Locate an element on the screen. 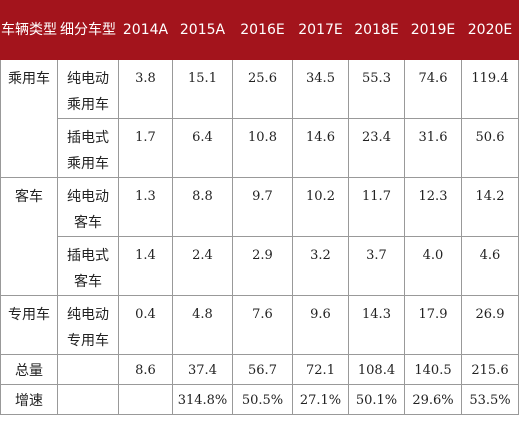  value-cell: 9.7 is located at coordinates (262, 207).